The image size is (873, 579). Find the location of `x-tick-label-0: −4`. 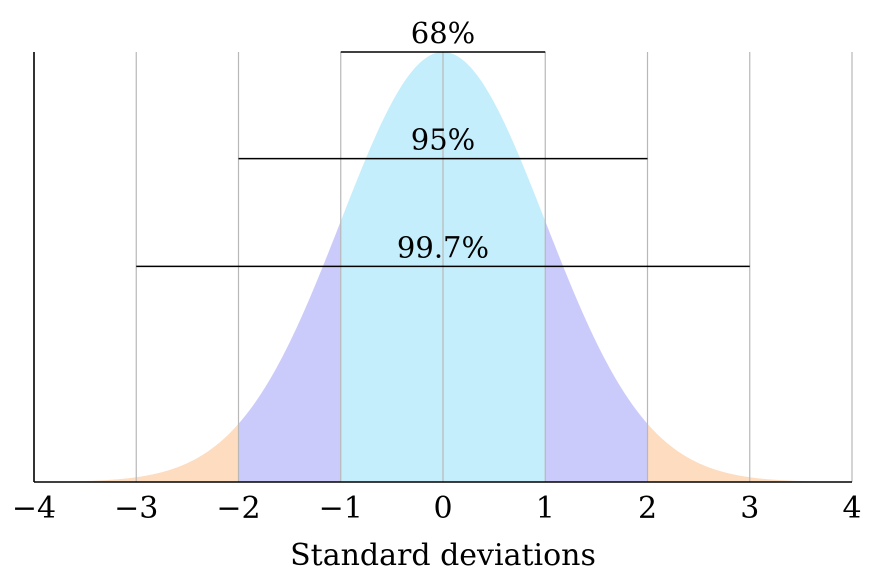

x-tick-label-0: −4 is located at coordinates (34, 508).